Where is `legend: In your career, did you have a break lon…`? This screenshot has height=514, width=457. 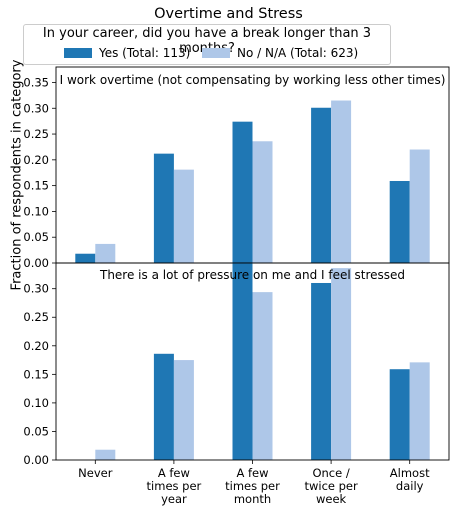 legend: In your career, did you have a break lon… is located at coordinates (207, 44).